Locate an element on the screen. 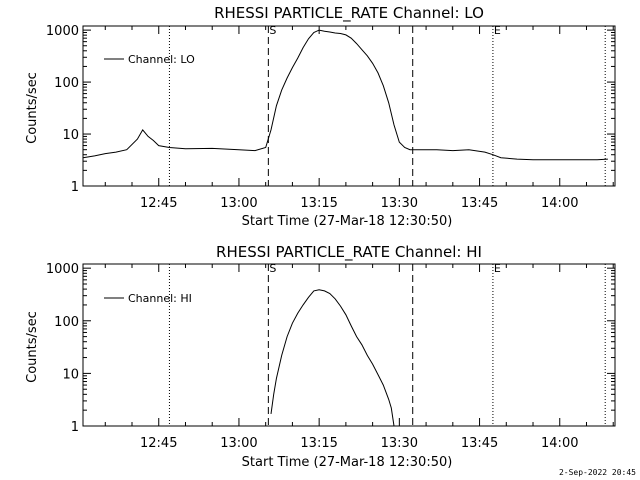  series-line is located at coordinates (332, 358).